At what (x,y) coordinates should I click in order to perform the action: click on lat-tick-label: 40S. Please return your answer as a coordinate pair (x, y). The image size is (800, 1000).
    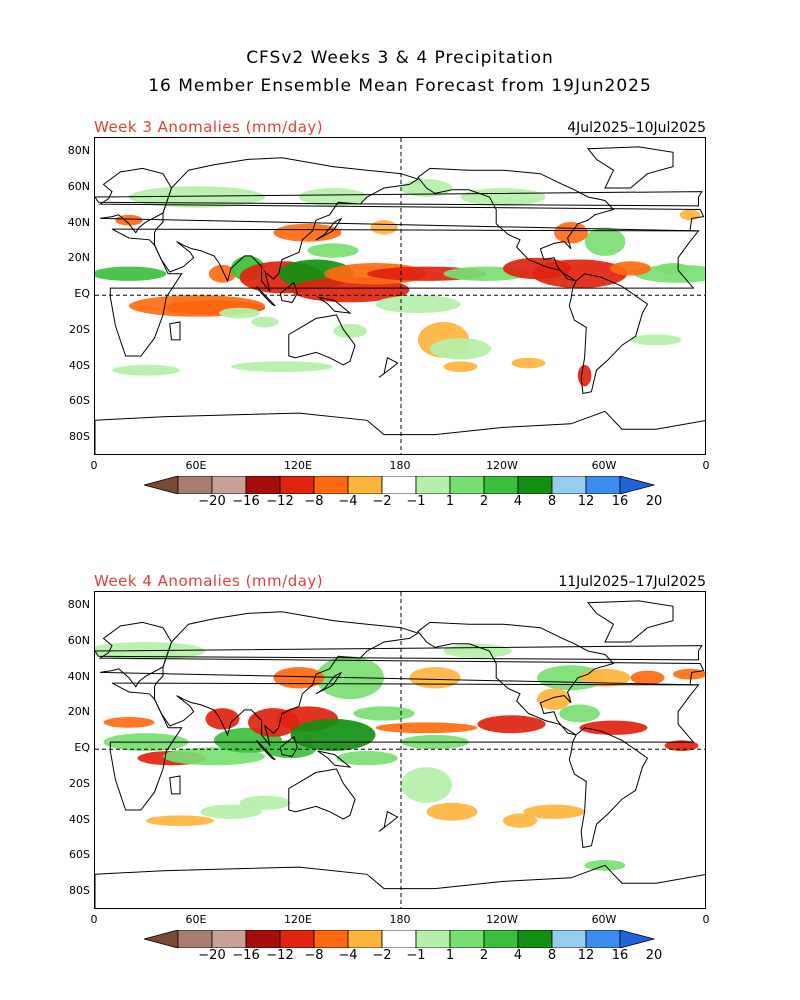
    Looking at the image, I should click on (79, 819).